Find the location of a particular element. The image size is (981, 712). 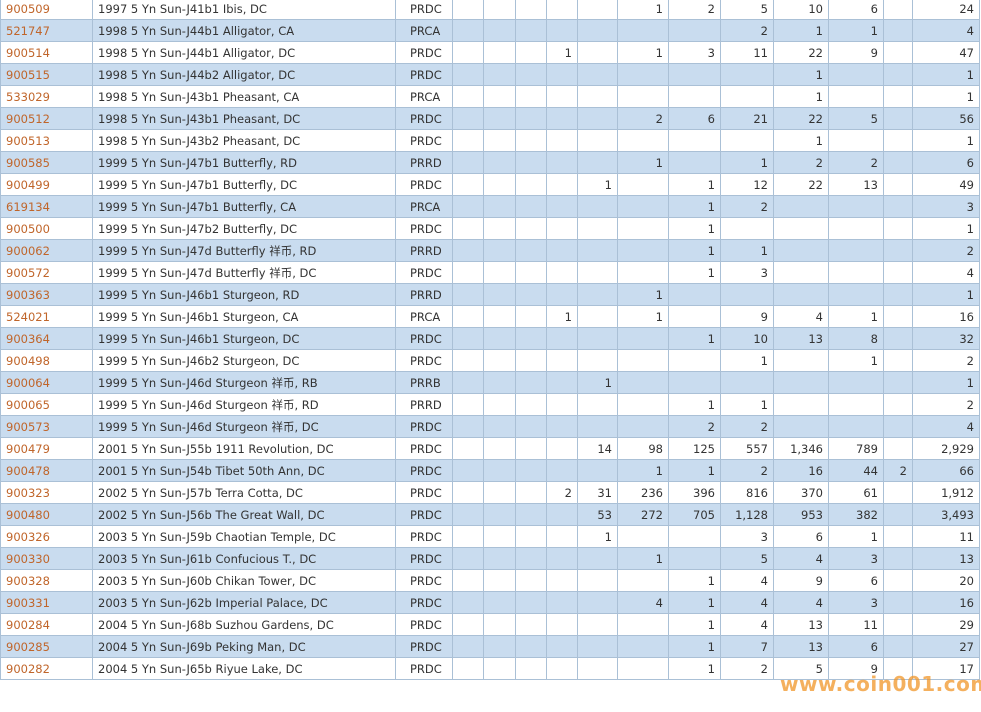

cert-code: 900065 is located at coordinates (46, 404).